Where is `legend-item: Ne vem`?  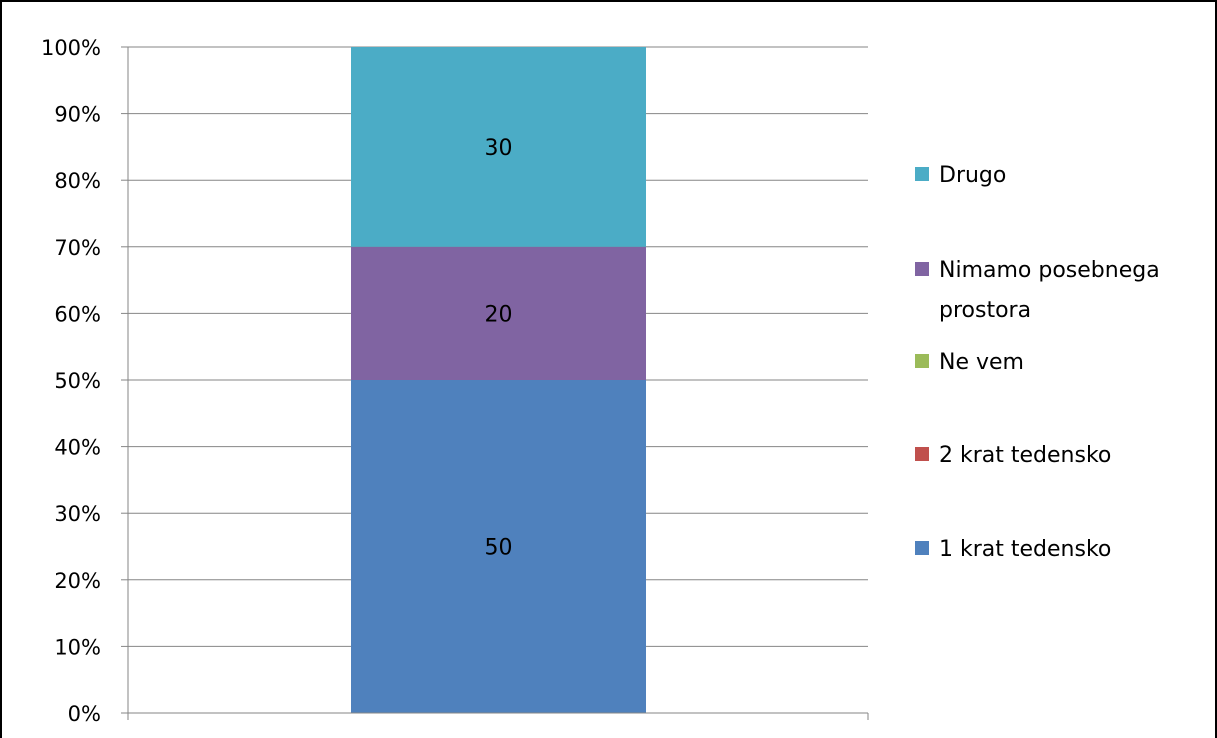
legend-item: Ne vem is located at coordinates (969, 362).